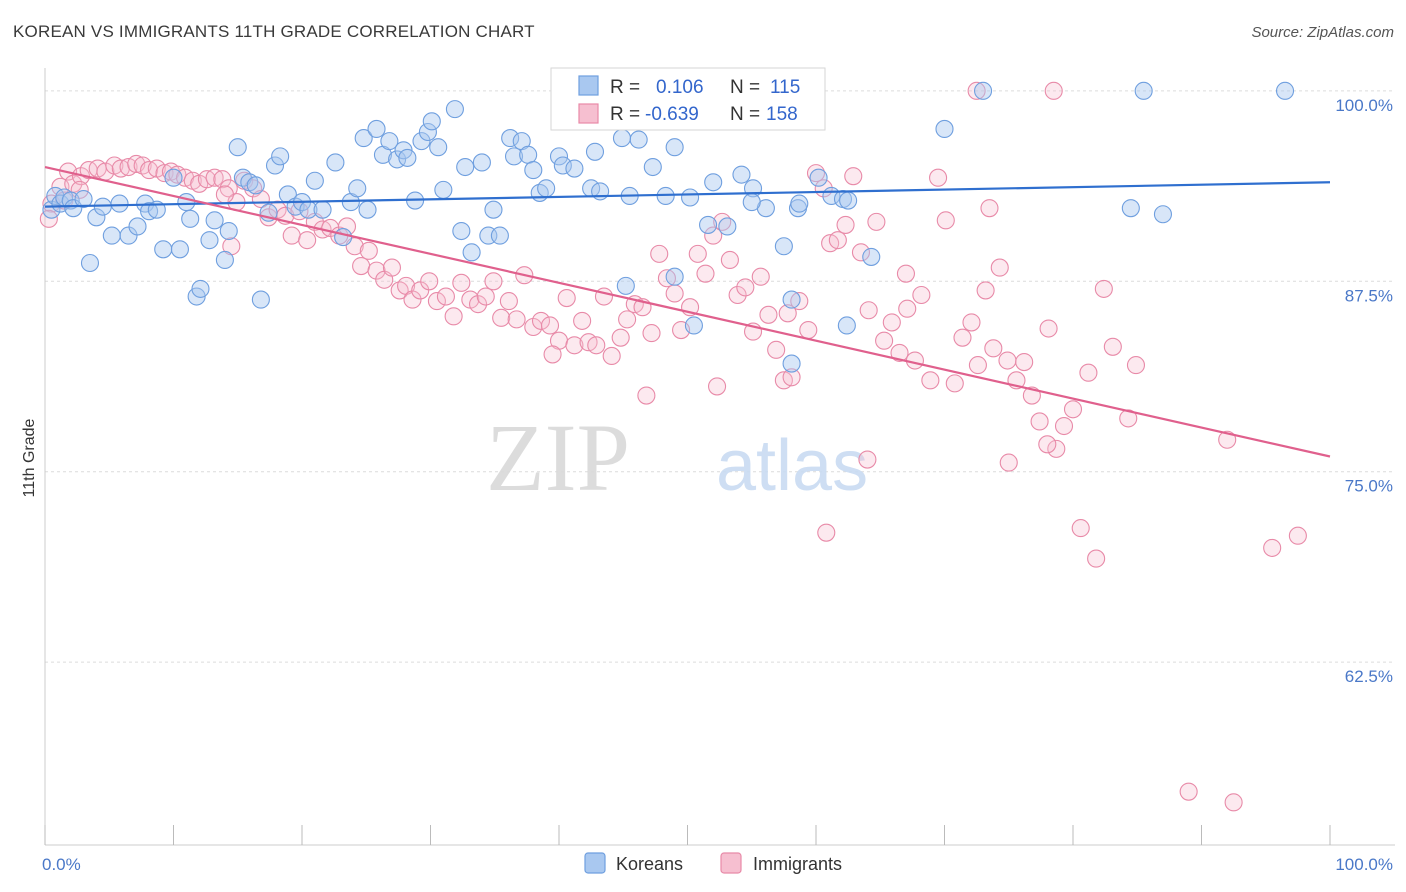 The width and height of the screenshot is (1406, 892). What do you see at coordinates (1369, 486) in the screenshot?
I see `y-tick-label-1: 75.0%` at bounding box center [1369, 486].